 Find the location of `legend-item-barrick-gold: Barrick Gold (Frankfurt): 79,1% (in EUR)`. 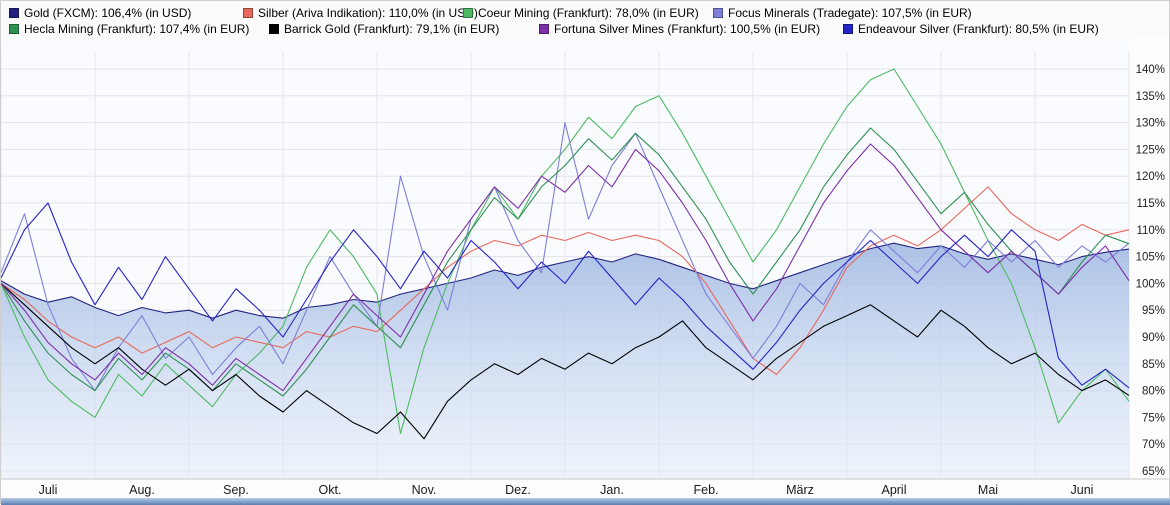

legend-item-barrick-gold: Barrick Gold (Frankfurt): 79,1% (in EUR) is located at coordinates (384, 28).